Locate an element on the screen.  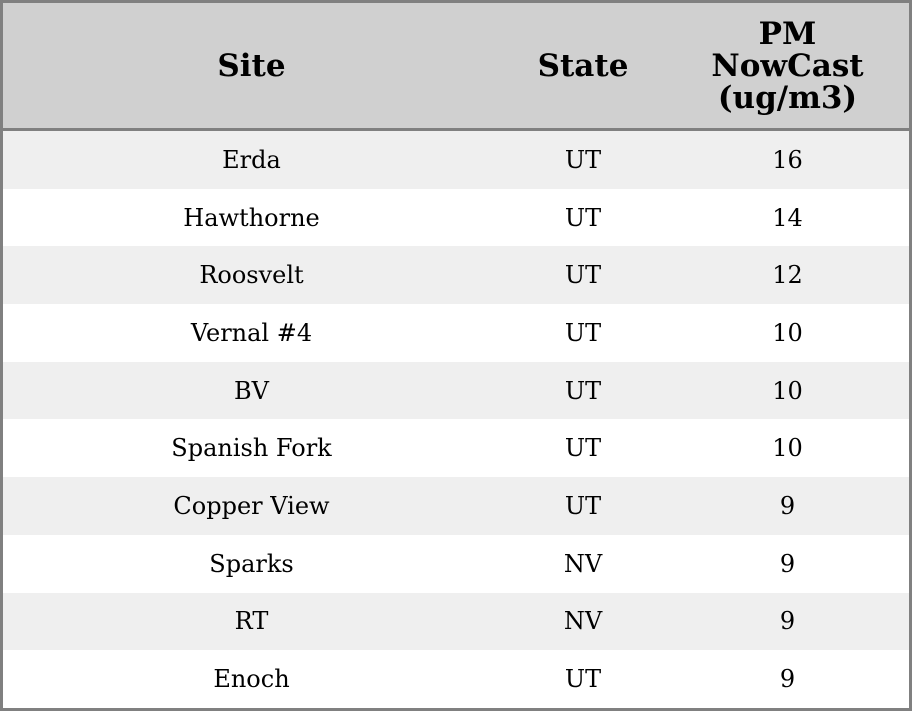
table-row: Roosvelt UT 12 is located at coordinates (456, 275).